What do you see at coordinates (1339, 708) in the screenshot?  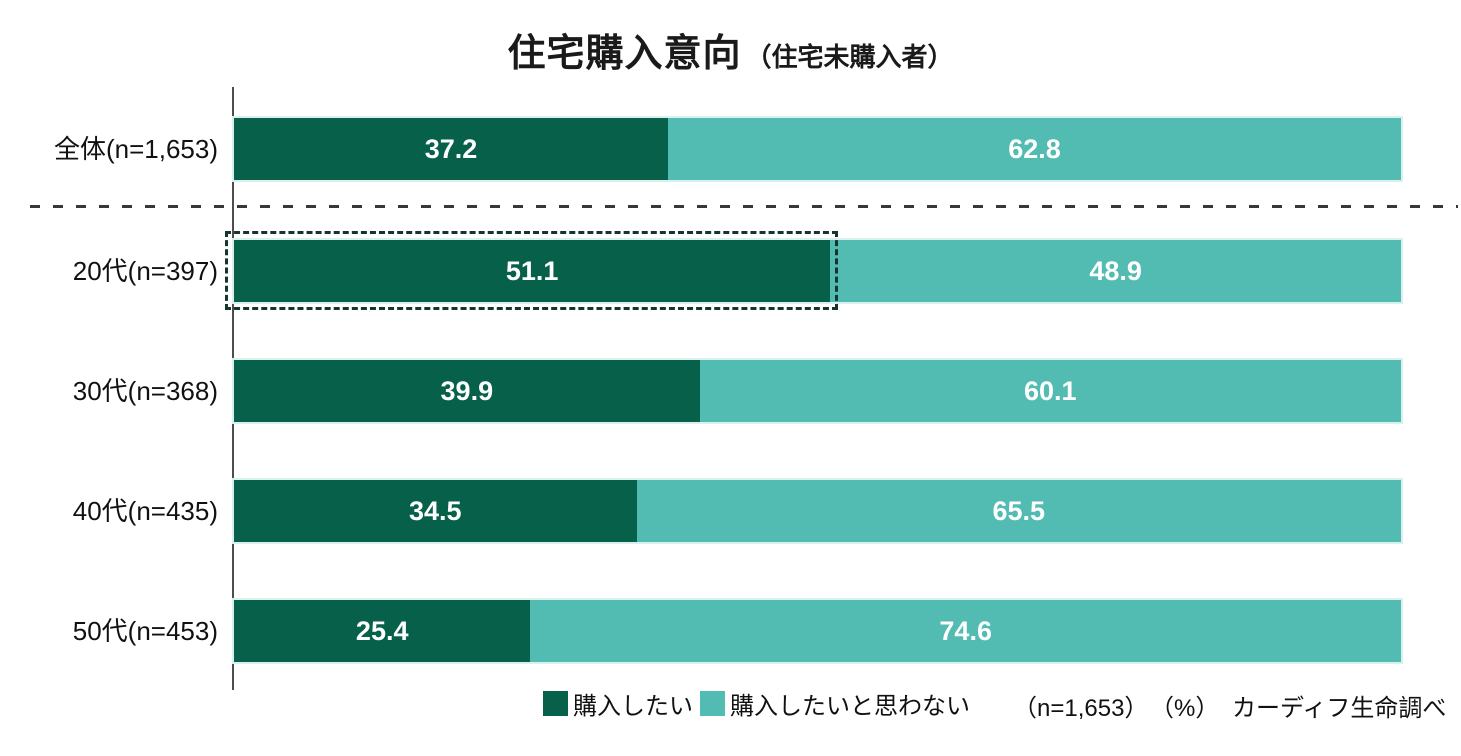 I see `source-credit: カーディフ生命調べ` at bounding box center [1339, 708].